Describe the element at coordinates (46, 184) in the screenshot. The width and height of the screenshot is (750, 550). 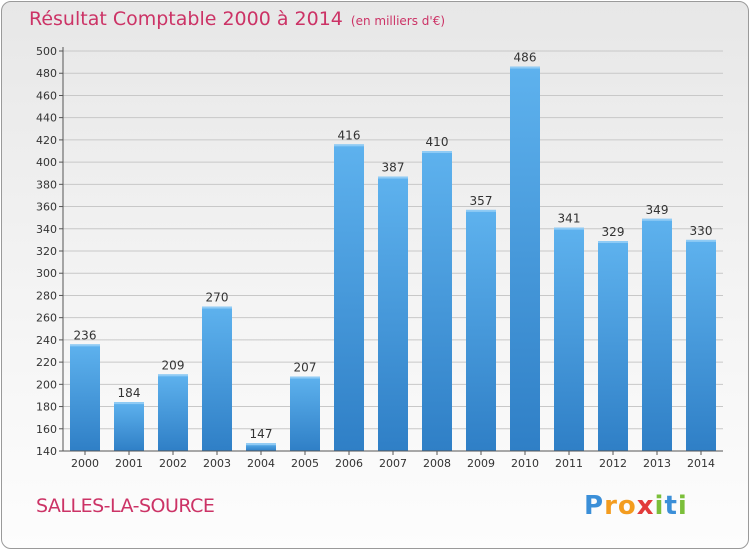
I see `y-tick-label: 380` at that location.